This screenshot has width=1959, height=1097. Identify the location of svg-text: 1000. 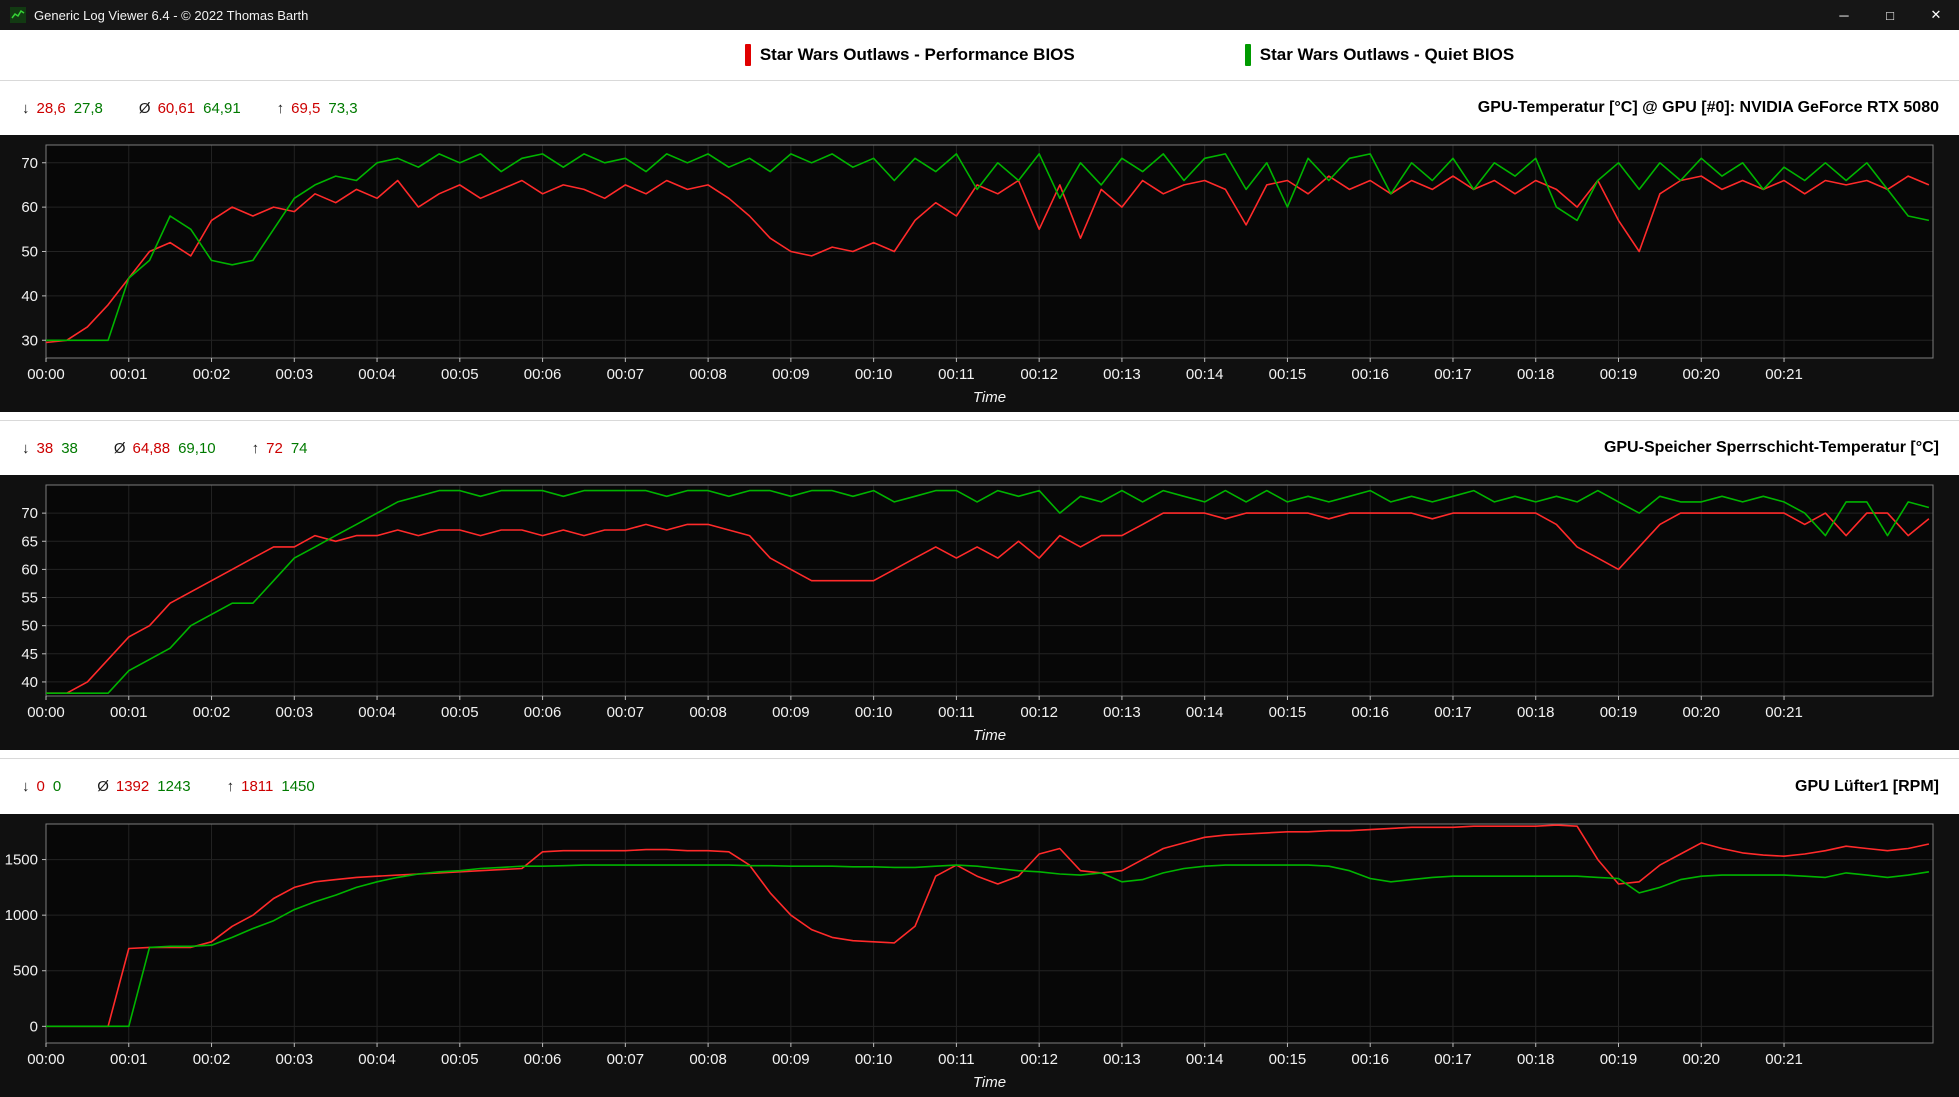
(21, 915).